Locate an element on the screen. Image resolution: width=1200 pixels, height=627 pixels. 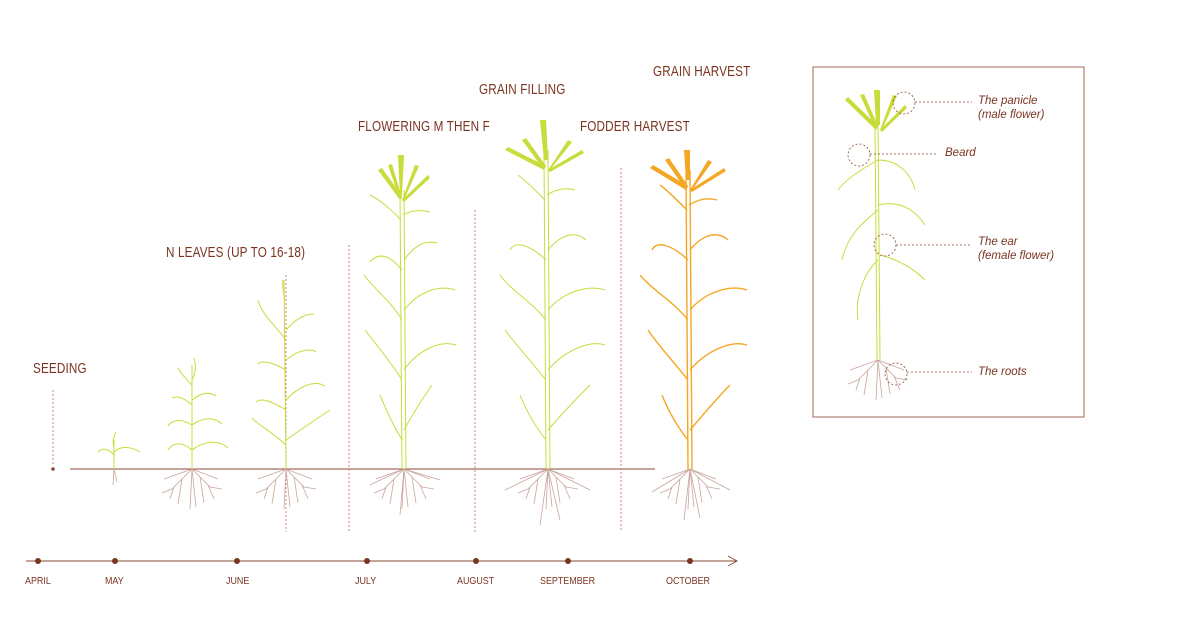
plant-leaves-small is located at coordinates (198, 413).